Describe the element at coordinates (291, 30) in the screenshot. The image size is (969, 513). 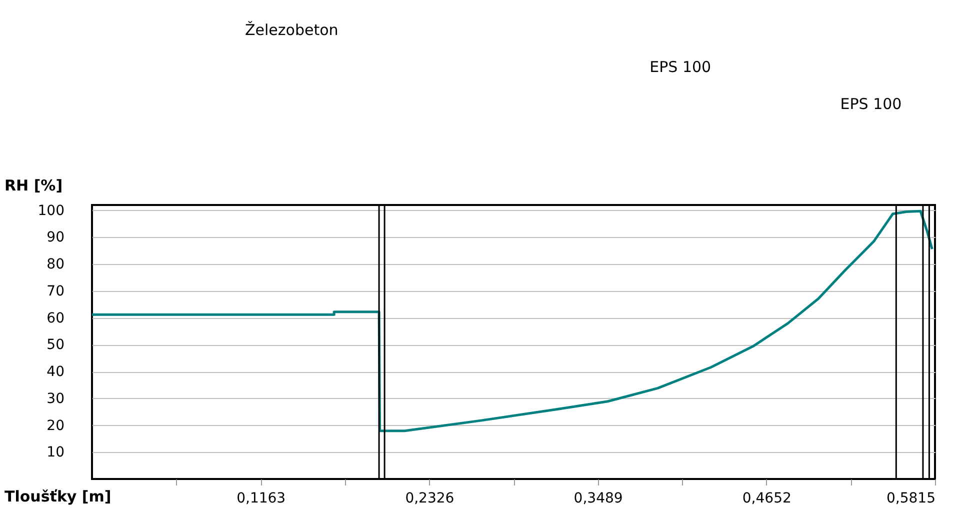
I see `text: Železobeton` at that location.